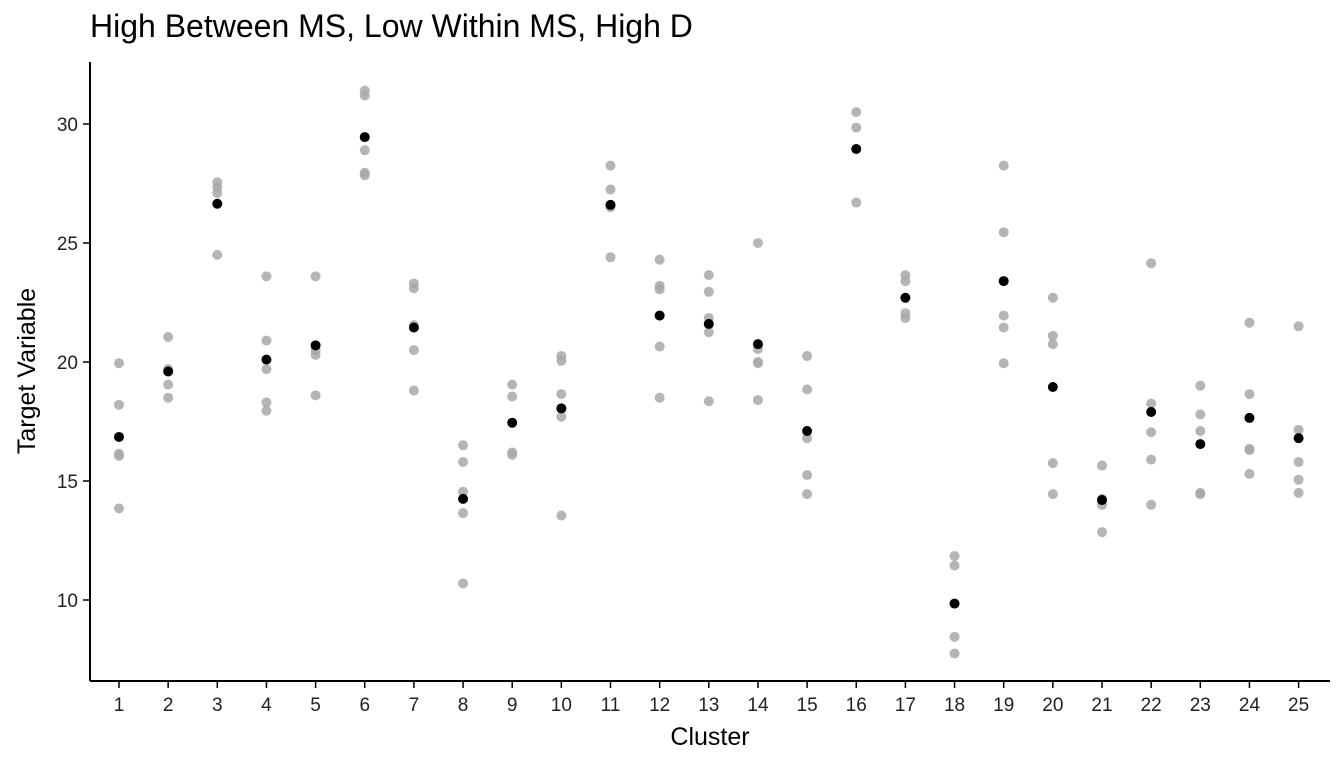 The width and height of the screenshot is (1344, 768). Describe the element at coordinates (708, 705) in the screenshot. I see `x-tick-label: 13` at that location.